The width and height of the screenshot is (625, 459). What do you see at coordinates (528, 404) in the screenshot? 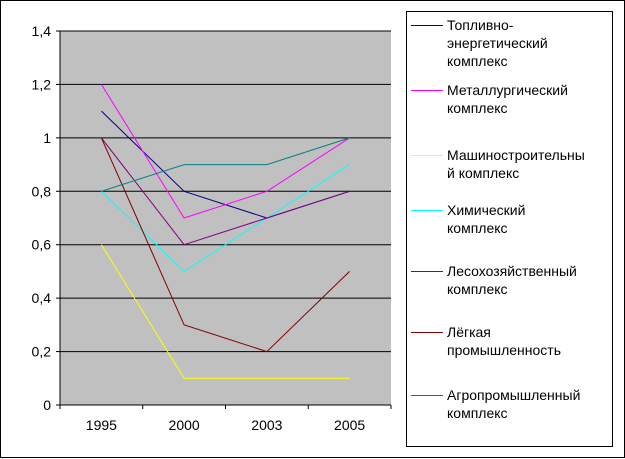
I see `legend-label: Агропромышленный комплекс` at bounding box center [528, 404].